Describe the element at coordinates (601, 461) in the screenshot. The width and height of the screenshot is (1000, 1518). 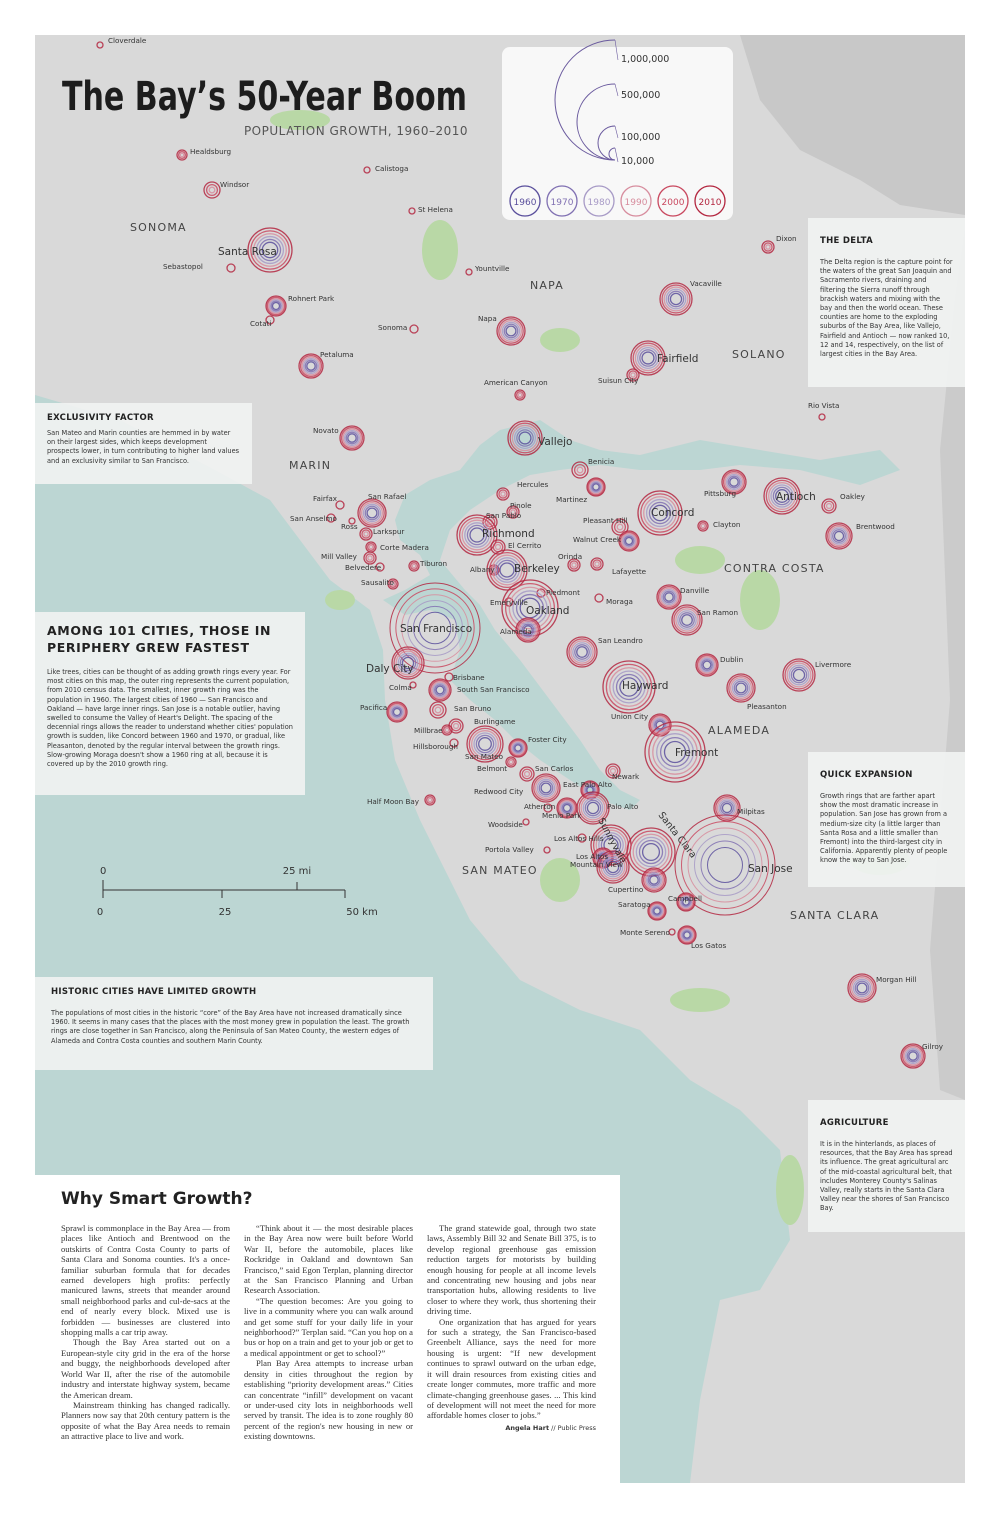
I see `city-label: Benicia` at that location.